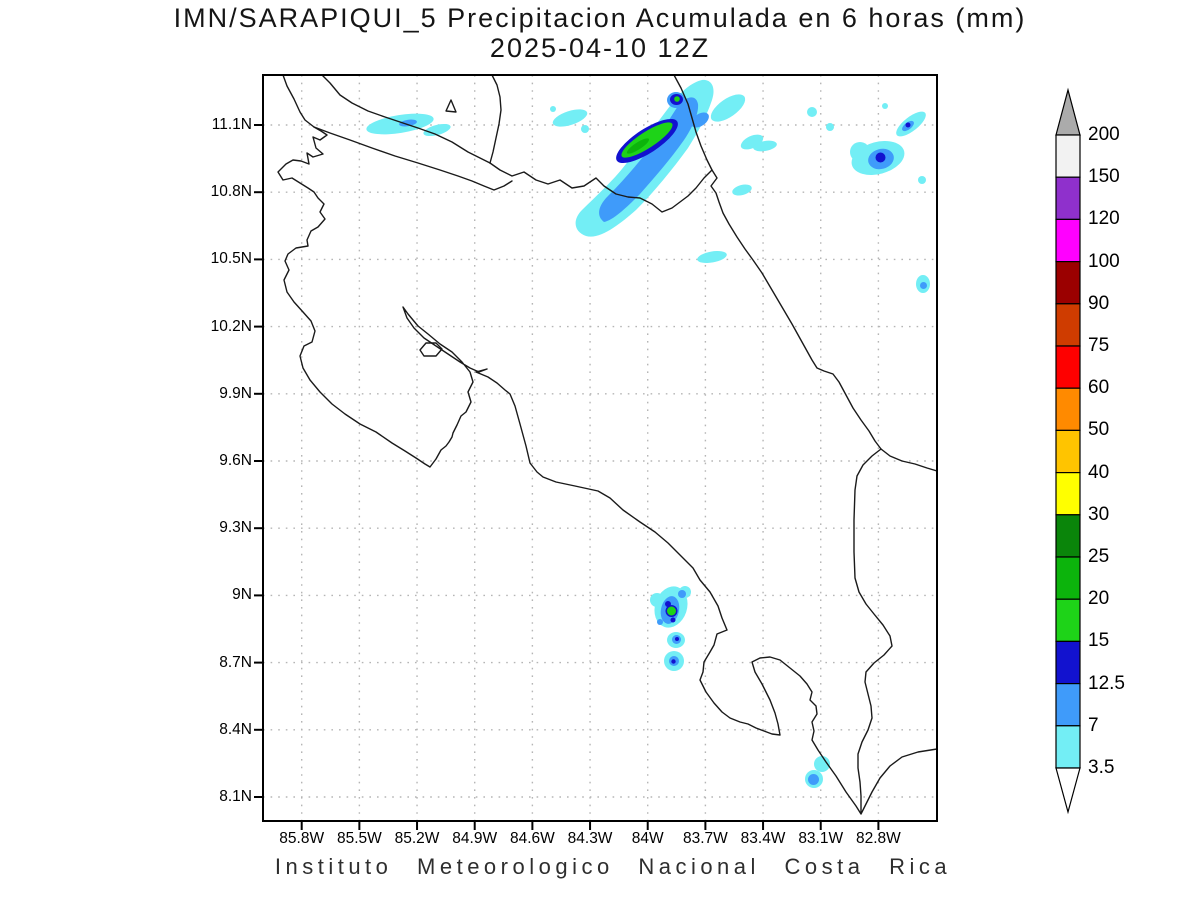  I want to click on lat-tick-label: 8.7N, so click(235, 662).